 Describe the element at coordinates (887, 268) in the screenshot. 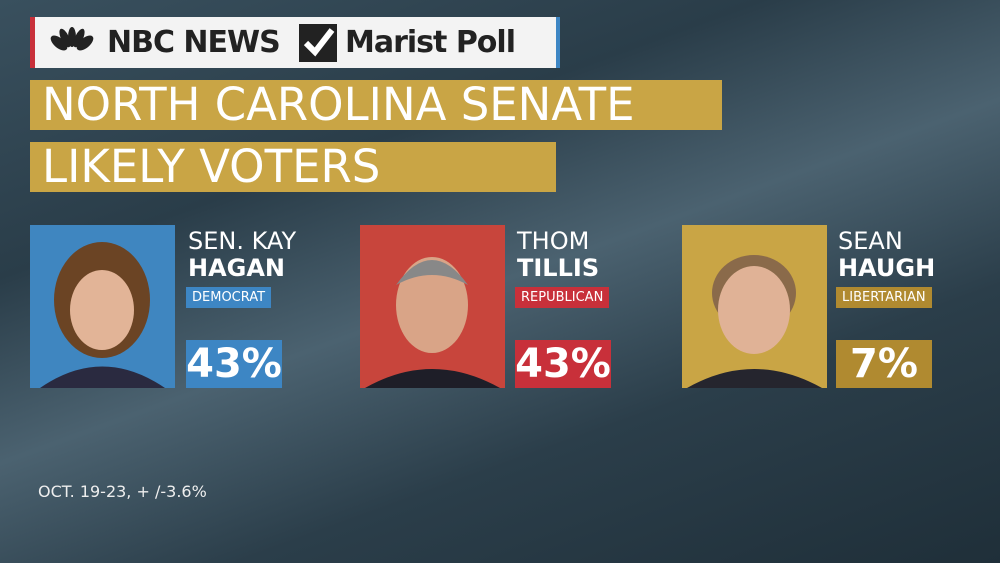

I see `candidate-last-name: HAUGH` at that location.